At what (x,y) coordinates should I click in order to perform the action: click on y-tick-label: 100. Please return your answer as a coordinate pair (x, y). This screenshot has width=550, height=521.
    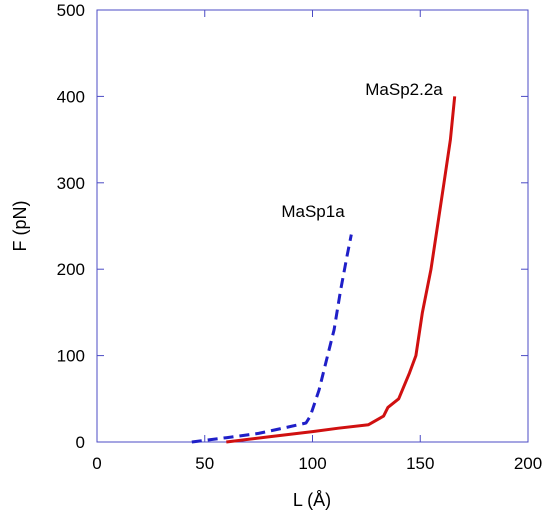
    Looking at the image, I should click on (71, 356).